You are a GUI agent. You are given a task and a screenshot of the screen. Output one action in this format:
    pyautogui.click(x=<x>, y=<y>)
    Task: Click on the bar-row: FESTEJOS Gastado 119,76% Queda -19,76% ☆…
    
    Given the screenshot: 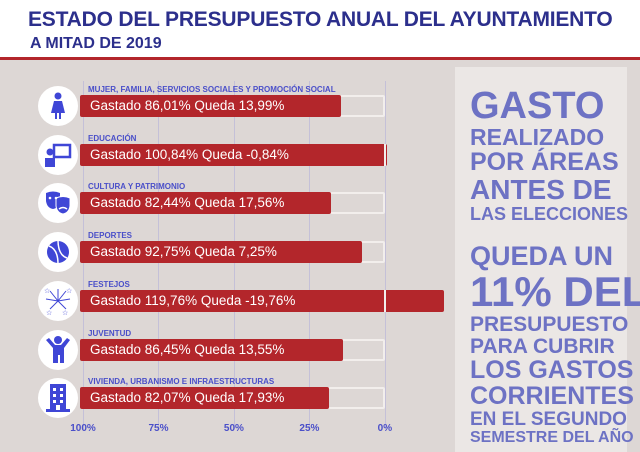 What is the action you would take?
    pyautogui.click(x=227, y=304)
    